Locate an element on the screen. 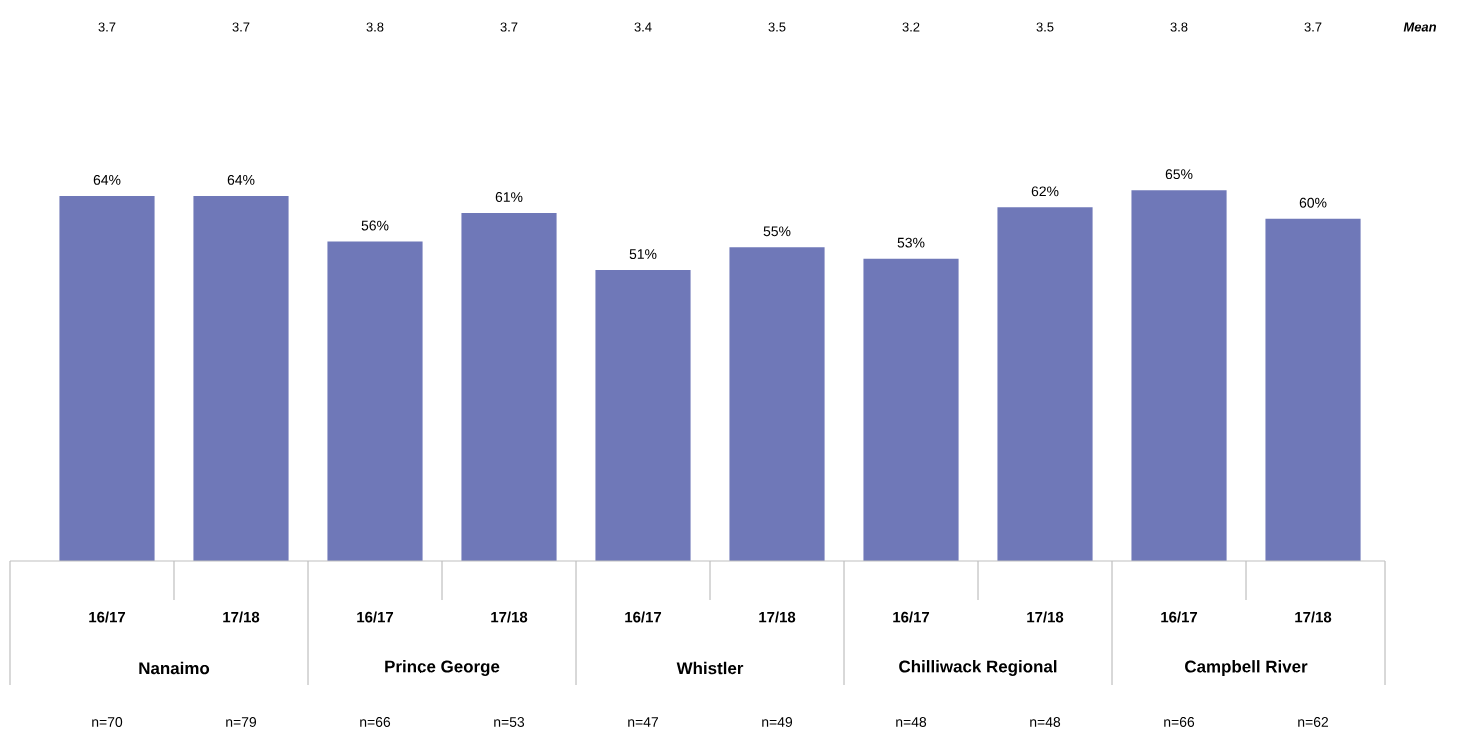 The height and width of the screenshot is (743, 1460). data-label: 62% is located at coordinates (1045, 191).